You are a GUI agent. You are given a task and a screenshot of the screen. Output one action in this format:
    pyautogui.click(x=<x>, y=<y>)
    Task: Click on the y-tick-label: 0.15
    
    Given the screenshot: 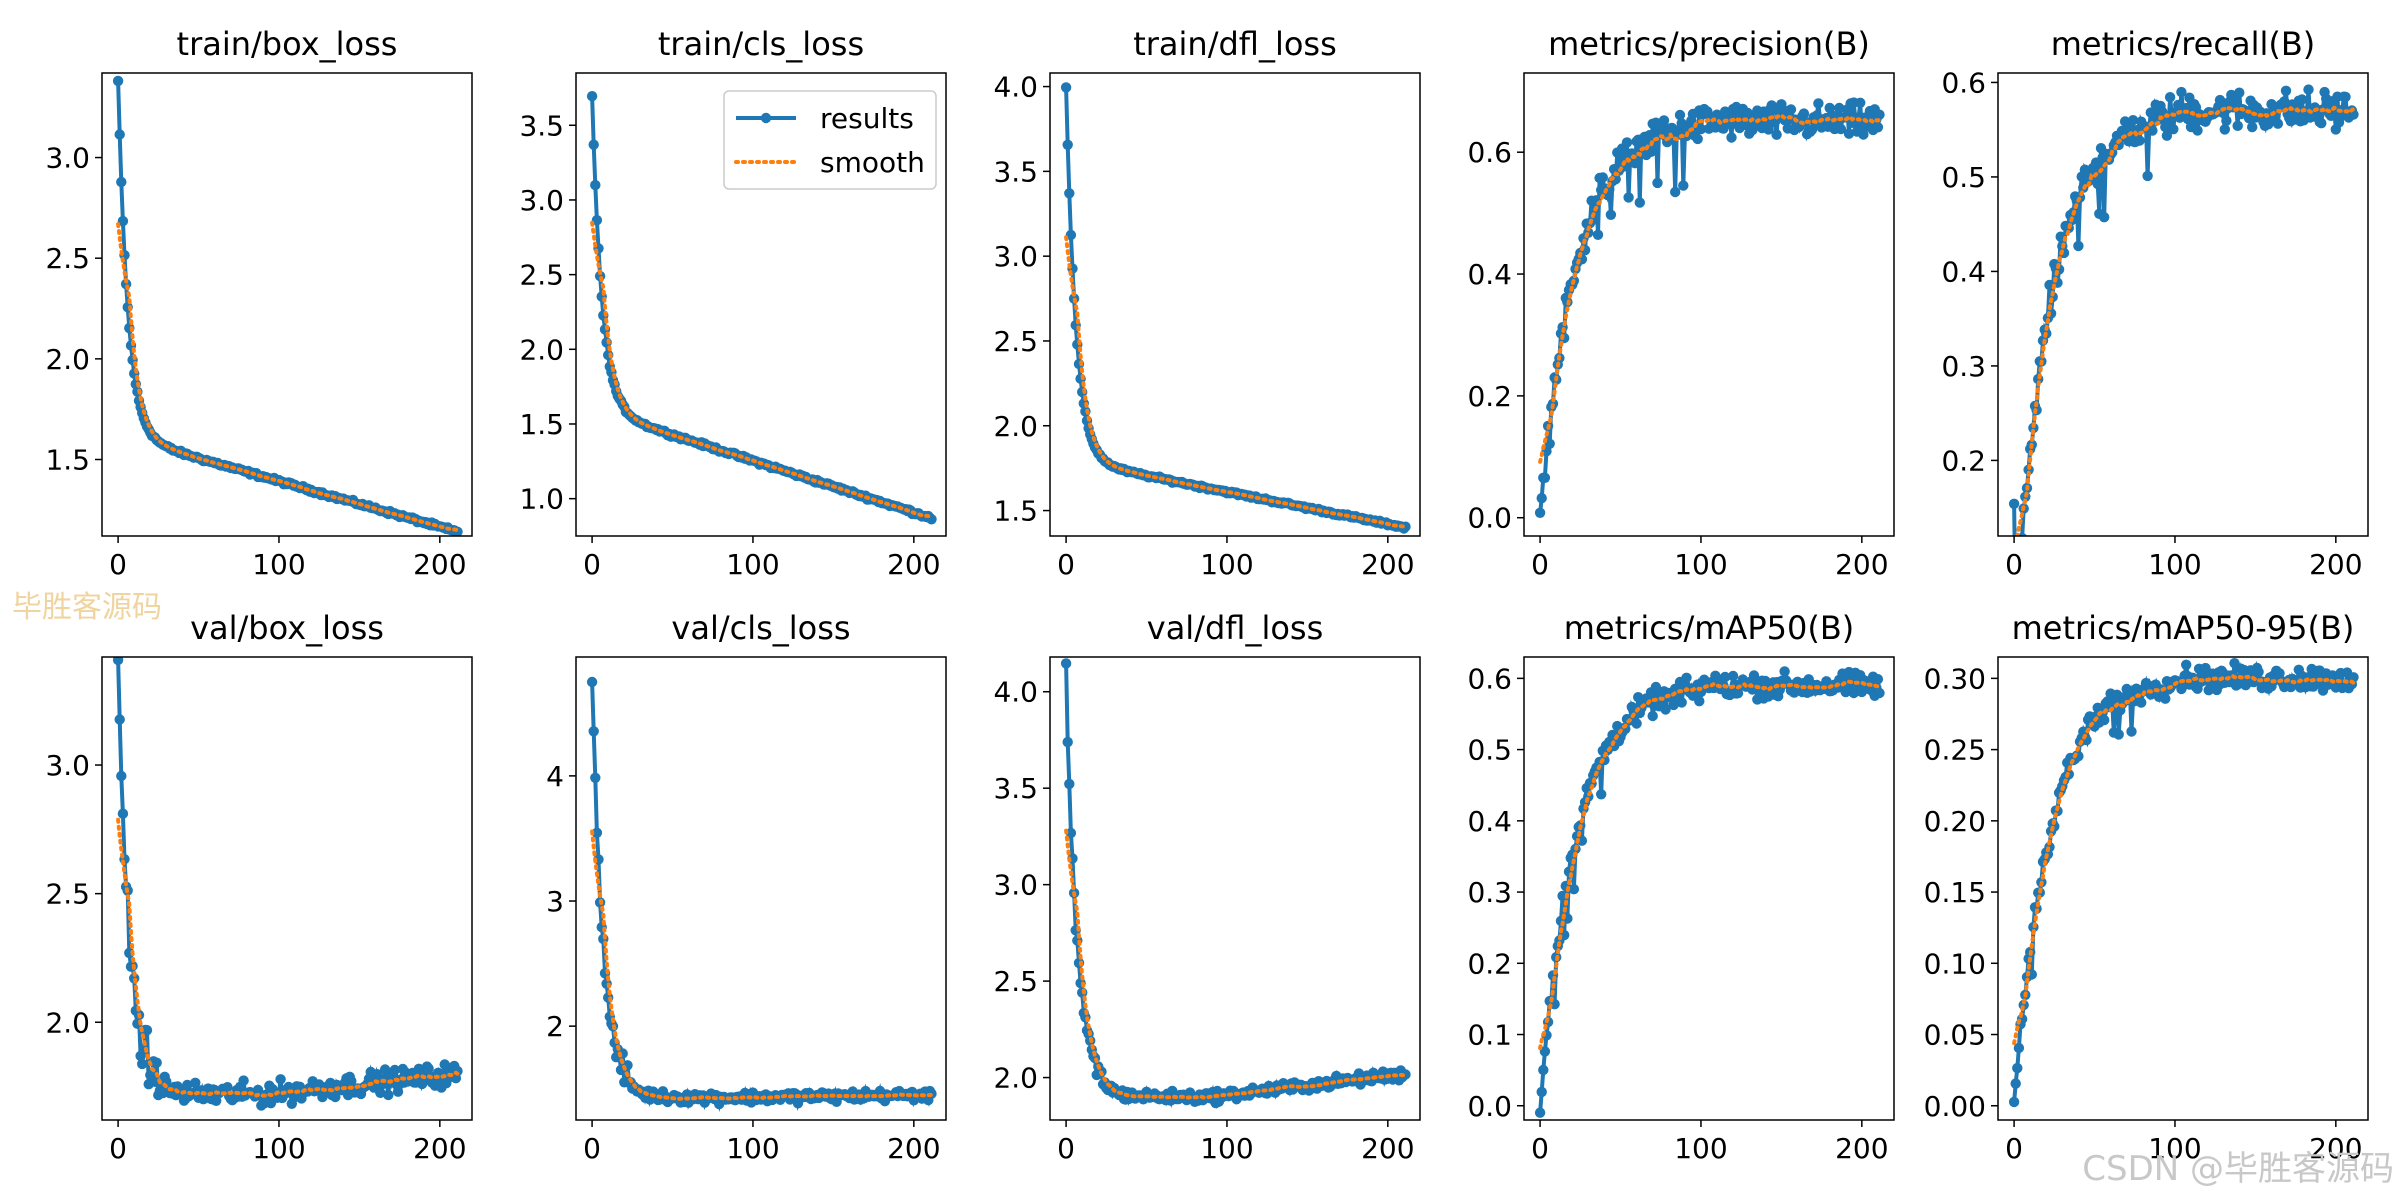 What is the action you would take?
    pyautogui.click(x=1955, y=892)
    